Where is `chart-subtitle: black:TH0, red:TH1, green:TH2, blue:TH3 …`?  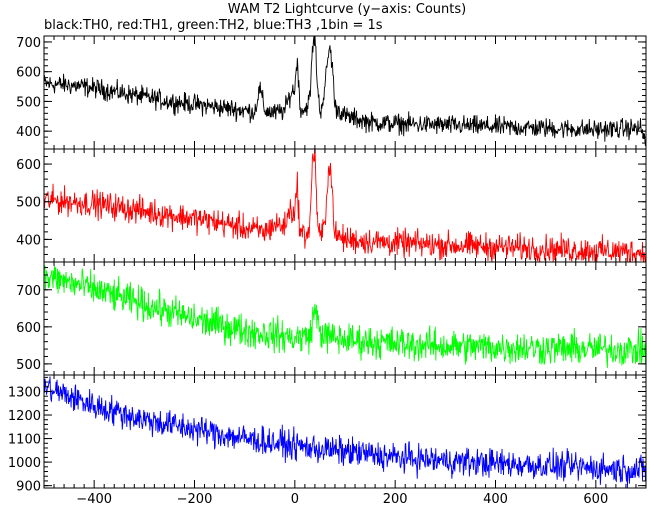 chart-subtitle: black:TH0, red:TH1, green:TH2, blue:TH3 … is located at coordinates (213, 25).